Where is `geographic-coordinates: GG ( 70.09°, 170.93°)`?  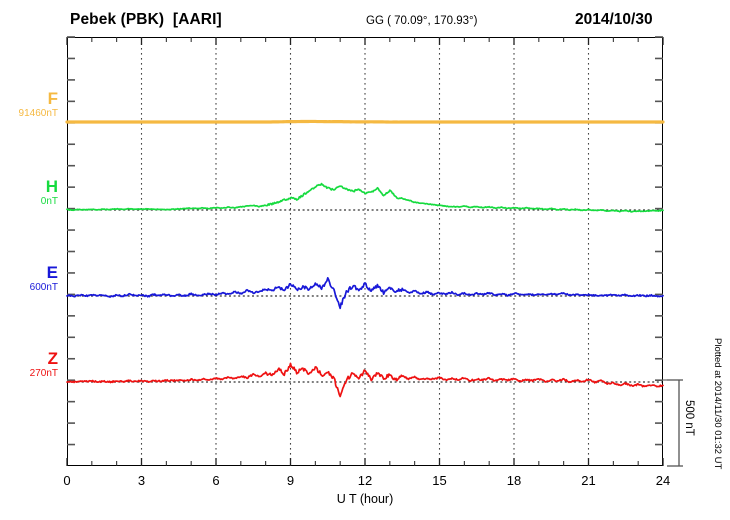
geographic-coordinates: GG ( 70.09°, 170.93°) is located at coordinates (422, 21).